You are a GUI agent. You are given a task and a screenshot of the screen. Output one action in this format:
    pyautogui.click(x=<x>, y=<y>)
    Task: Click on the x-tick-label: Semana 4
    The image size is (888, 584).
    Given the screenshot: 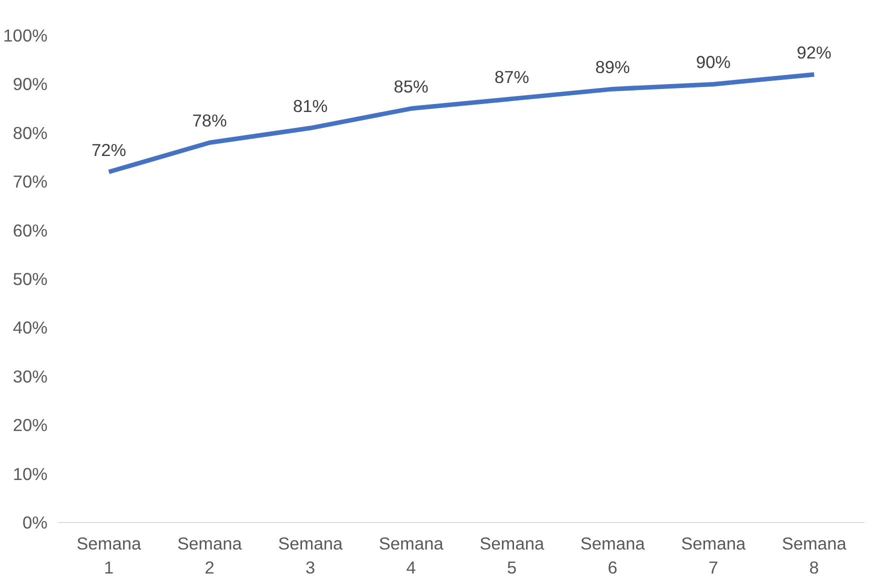 What is the action you would take?
    pyautogui.click(x=411, y=556)
    